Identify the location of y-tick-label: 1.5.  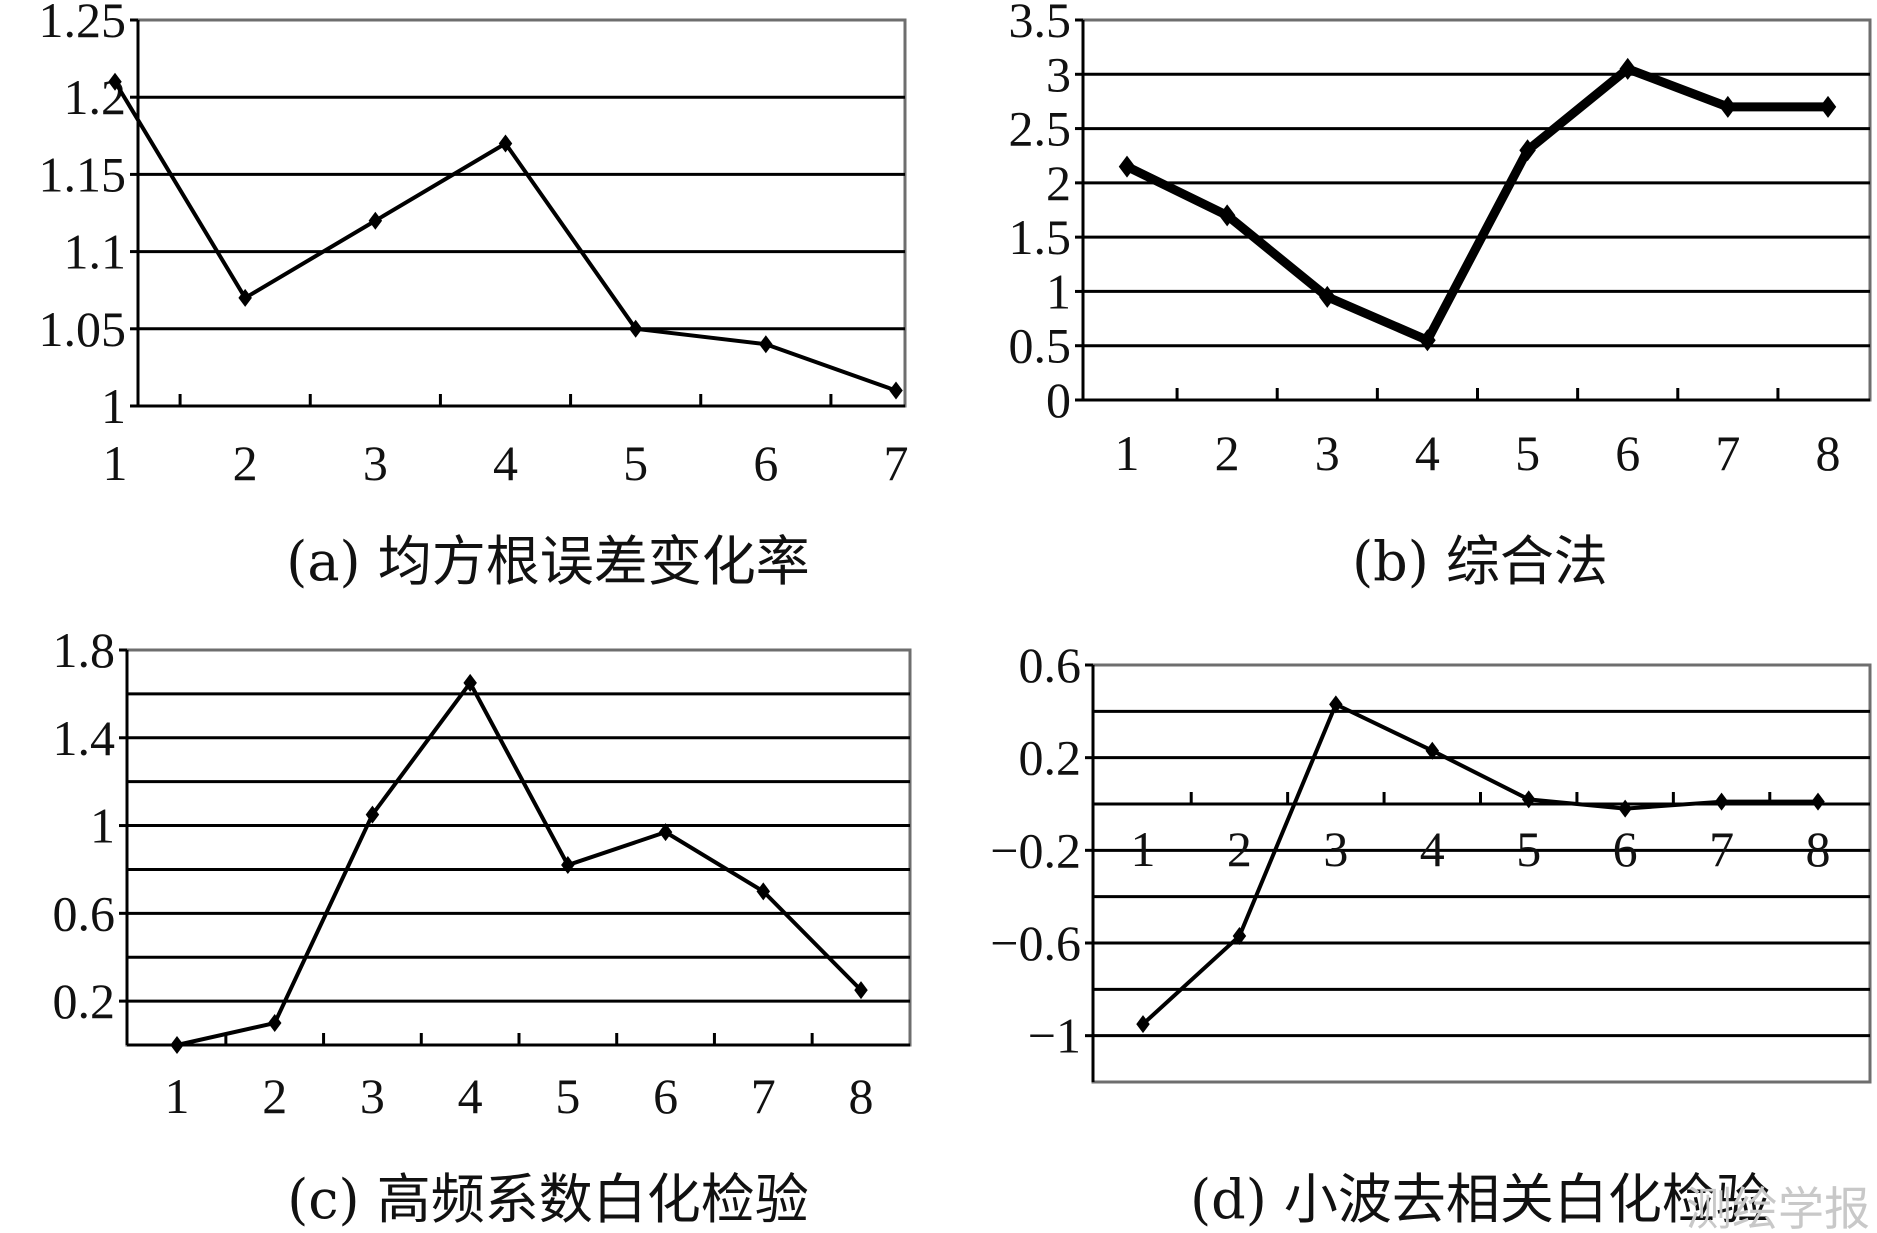
(1040, 237).